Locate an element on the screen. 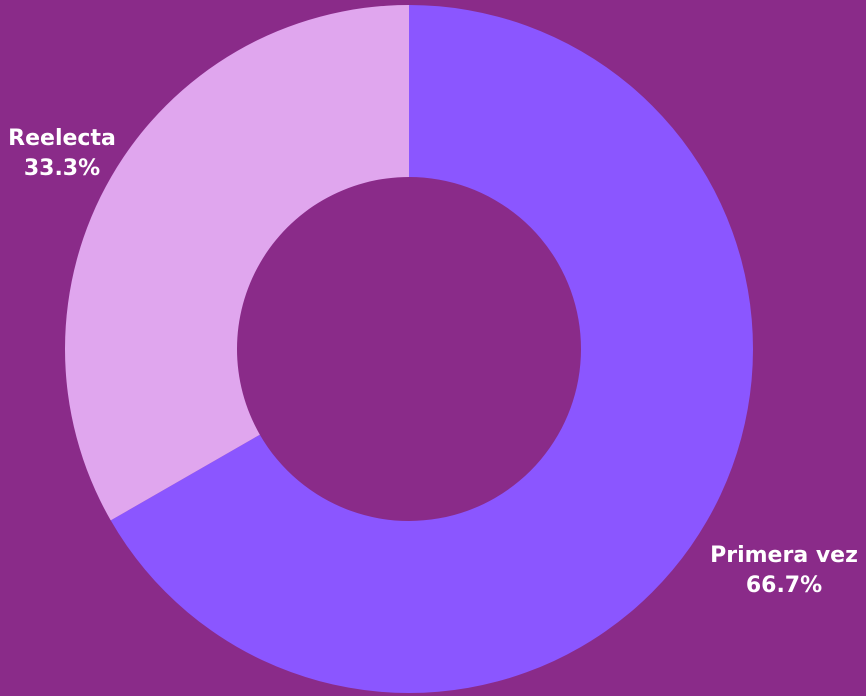 The height and width of the screenshot is (696, 866). slice-value-reelecta: 33.3% is located at coordinates (62, 168).